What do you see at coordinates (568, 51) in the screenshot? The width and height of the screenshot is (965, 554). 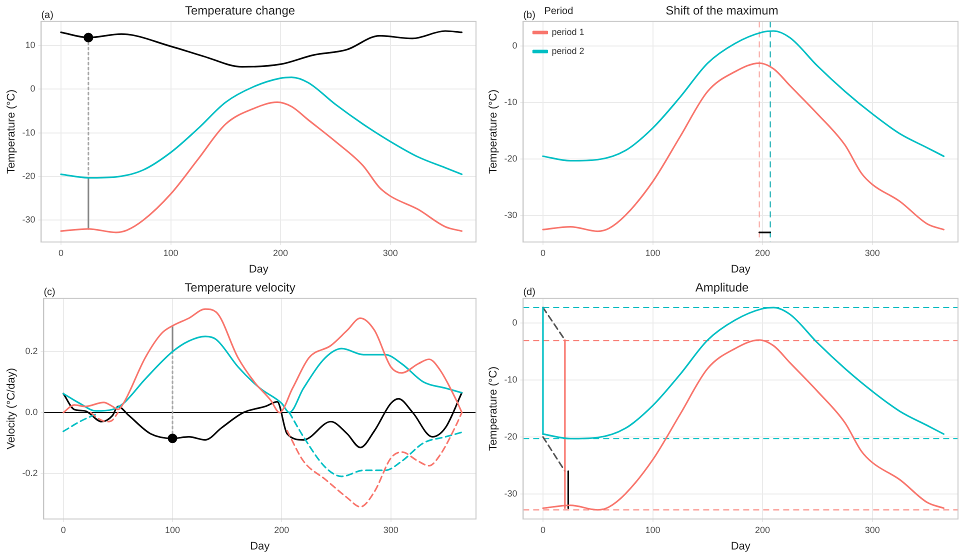 I see `legend-label: period 2` at bounding box center [568, 51].